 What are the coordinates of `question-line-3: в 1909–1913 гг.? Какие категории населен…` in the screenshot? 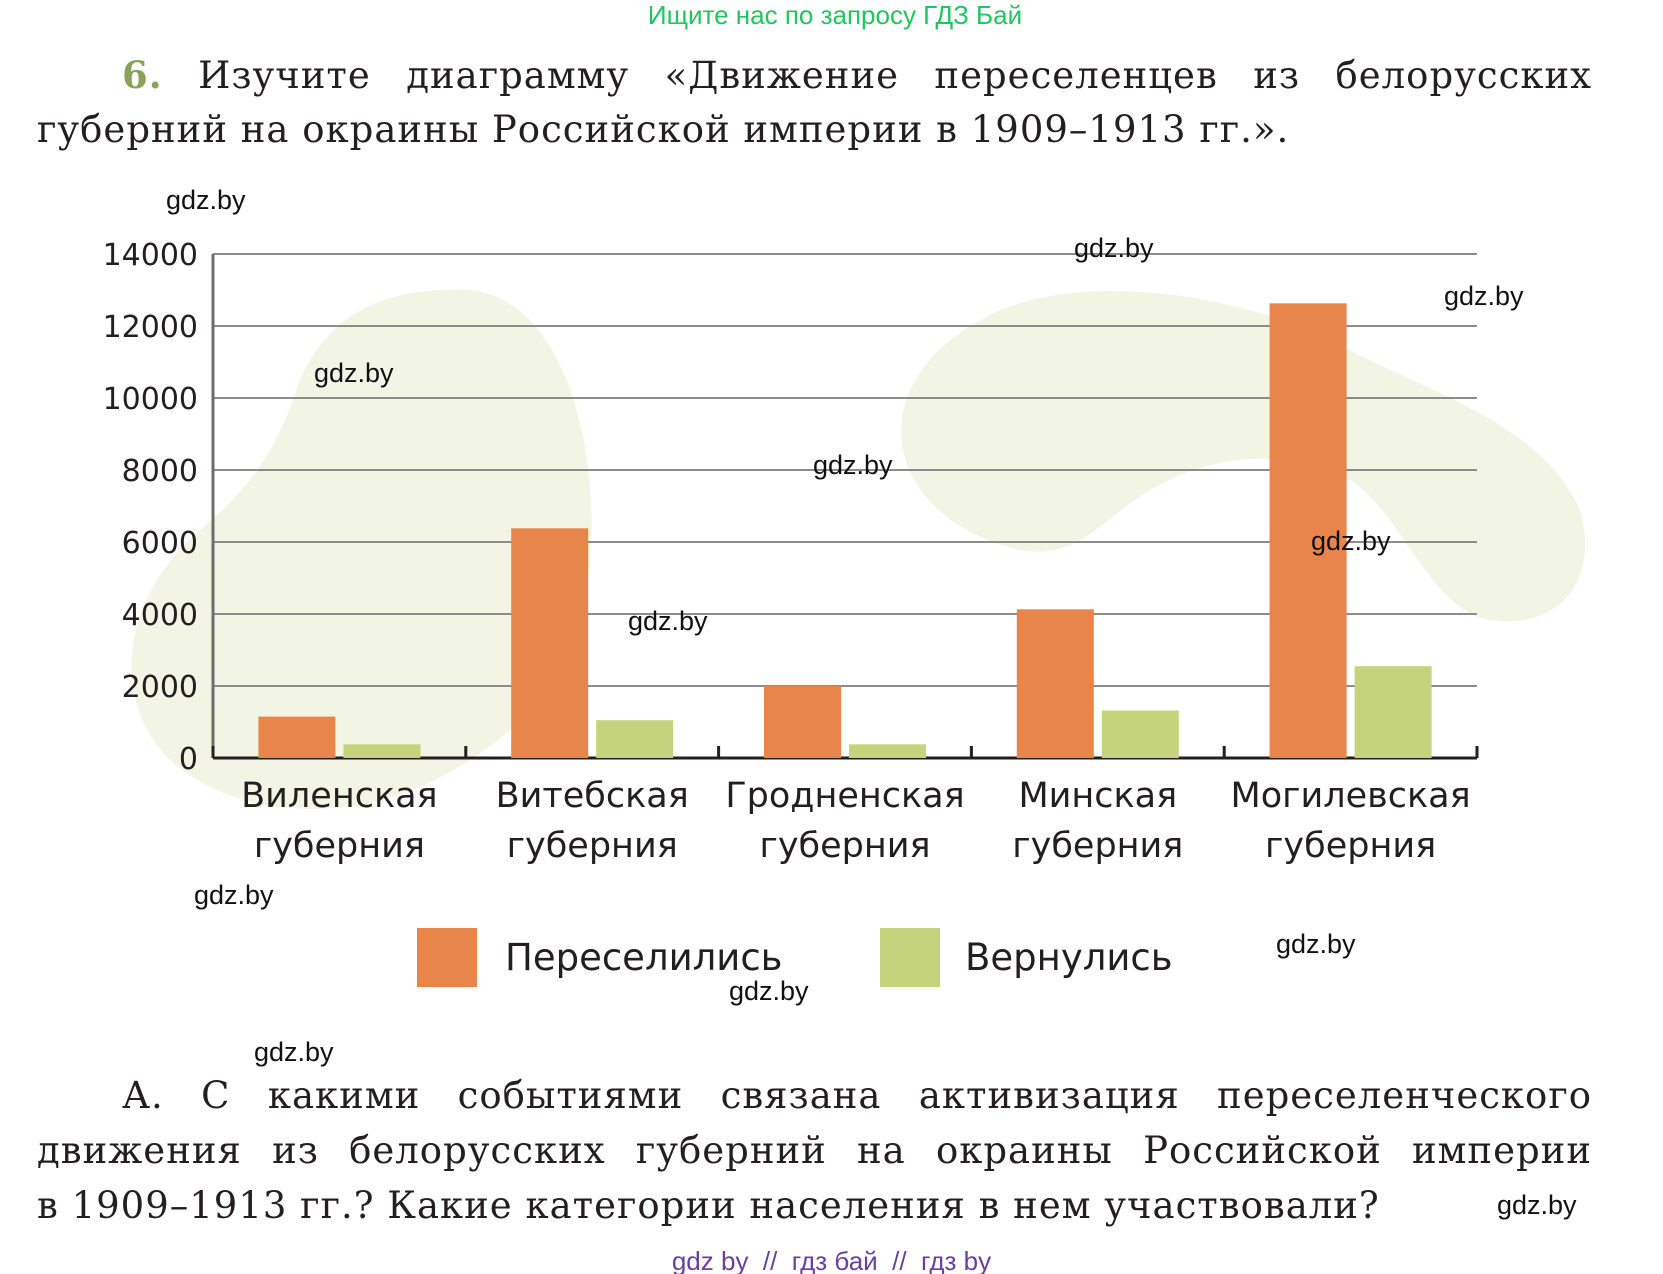 It's located at (708, 1205).